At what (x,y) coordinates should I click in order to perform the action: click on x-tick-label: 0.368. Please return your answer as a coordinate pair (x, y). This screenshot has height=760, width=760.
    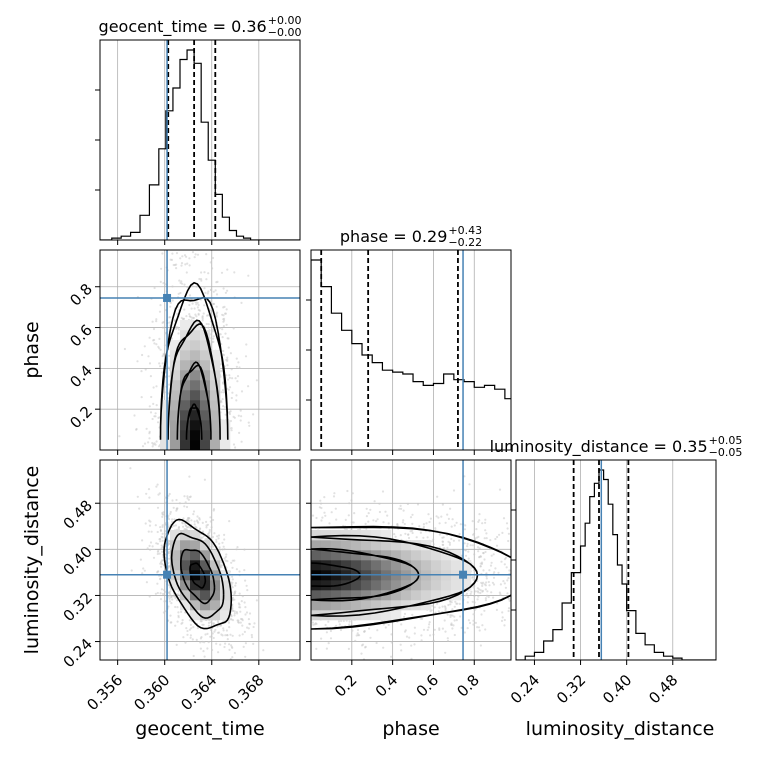
    Looking at the image, I should click on (245, 692).